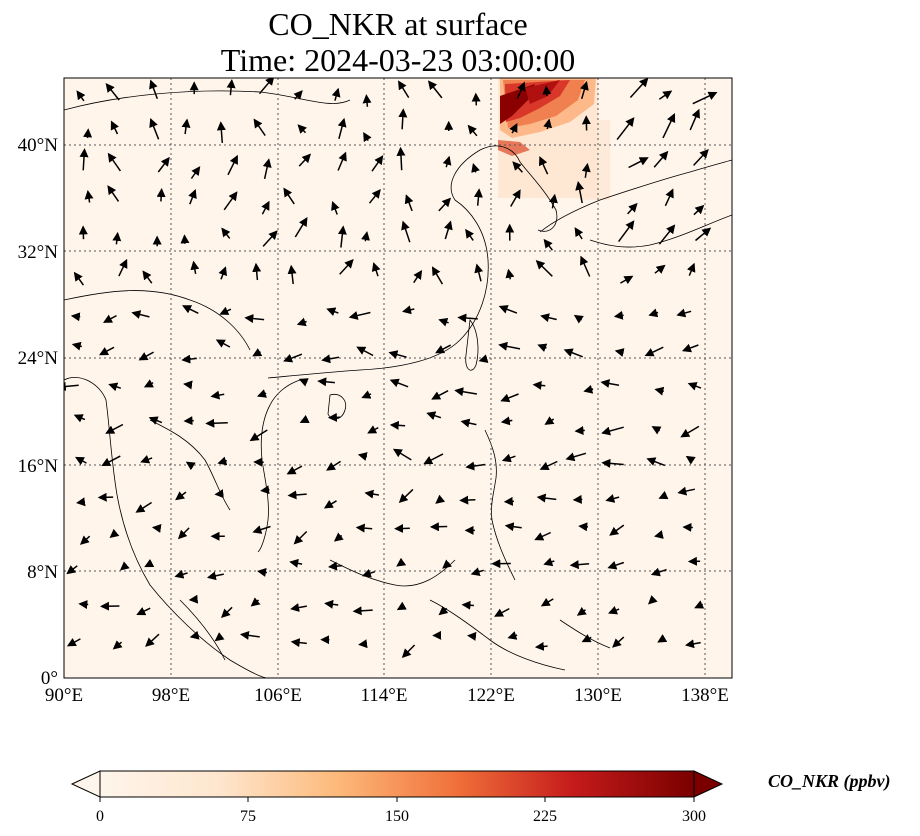 Image resolution: width=920 pixels, height=836 pixels. What do you see at coordinates (100, 816) in the screenshot?
I see `colorbar-tick-label: 0` at bounding box center [100, 816].